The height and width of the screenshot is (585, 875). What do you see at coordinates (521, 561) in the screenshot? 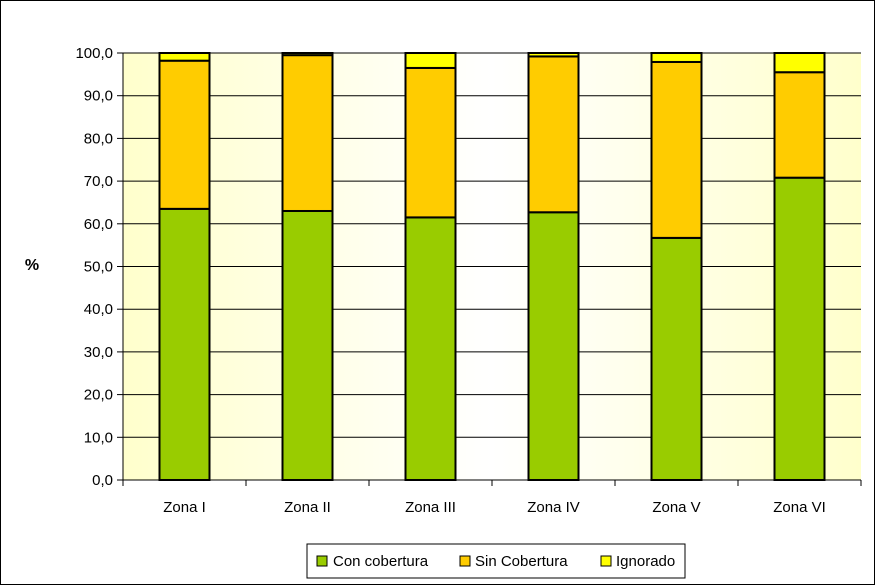
I see `legend-label: Sin Cobertura` at bounding box center [521, 561].